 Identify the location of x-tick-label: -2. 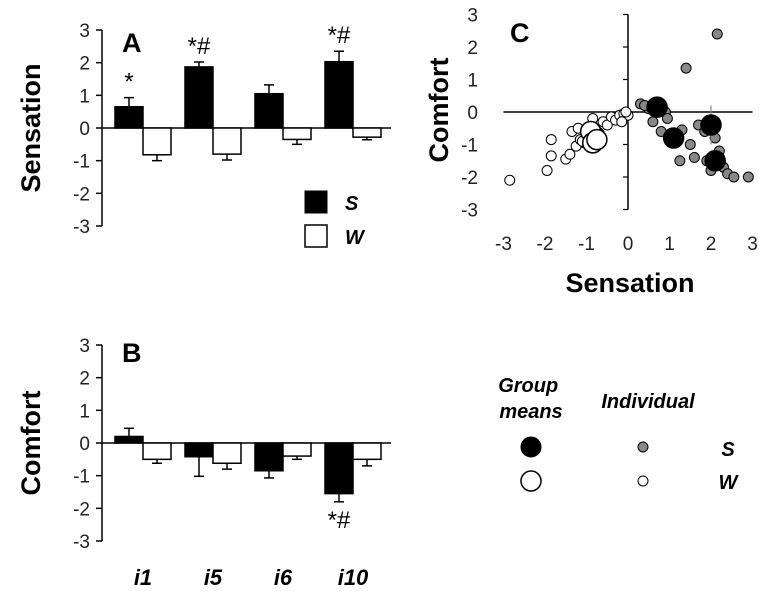
(545, 244).